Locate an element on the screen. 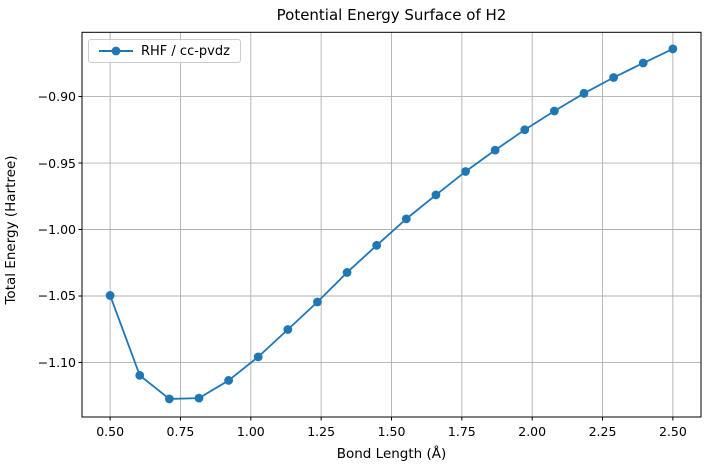  x-tick-label: 1.75 is located at coordinates (461, 431).